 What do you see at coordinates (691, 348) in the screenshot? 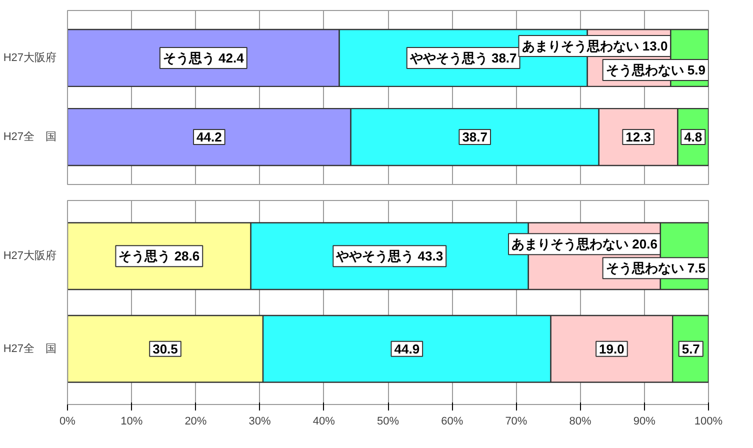
I see `data-label: 5.7` at bounding box center [691, 348].